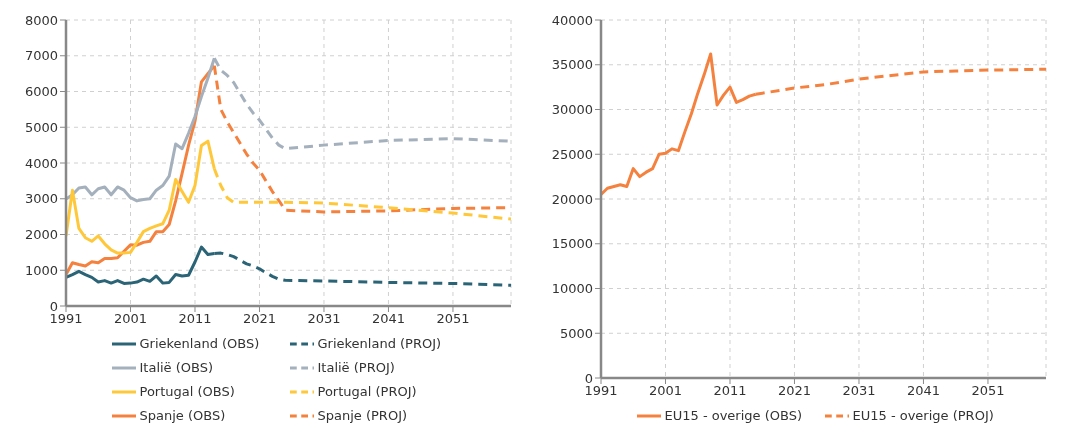 The width and height of the screenshot is (1067, 437). What do you see at coordinates (41, 163) in the screenshot?
I see `y-tick-label: 4000` at bounding box center [41, 163].